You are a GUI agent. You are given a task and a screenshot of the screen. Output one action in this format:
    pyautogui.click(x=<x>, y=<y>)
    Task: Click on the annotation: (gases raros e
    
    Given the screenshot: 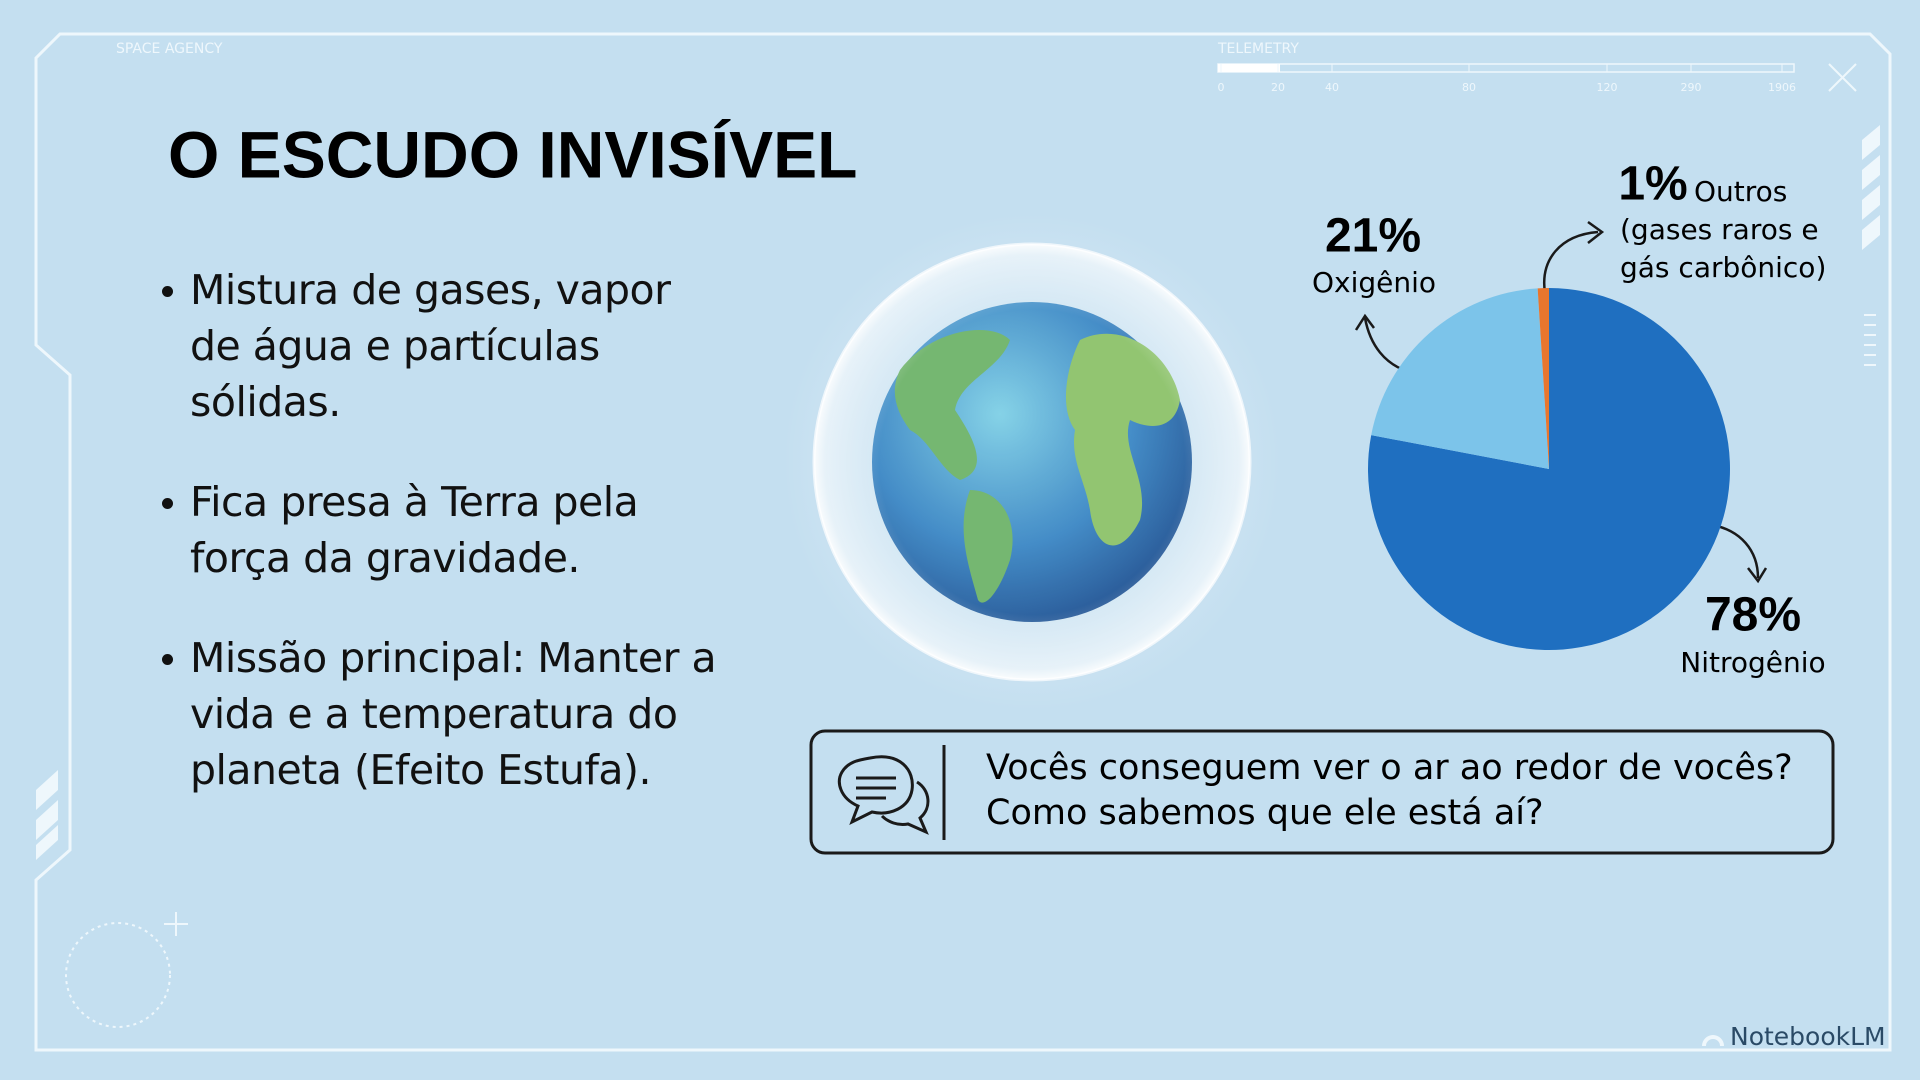 What is the action you would take?
    pyautogui.click(x=1719, y=229)
    